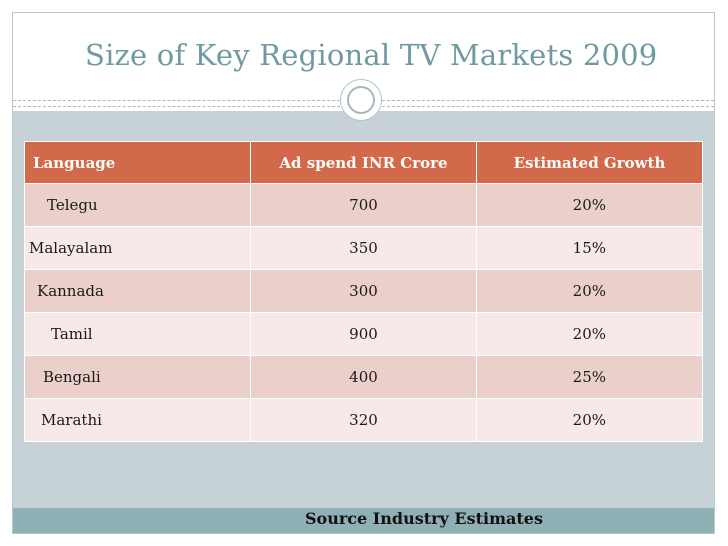  What do you see at coordinates (424, 518) in the screenshot?
I see `source-note: Source Industry Estimates` at bounding box center [424, 518].